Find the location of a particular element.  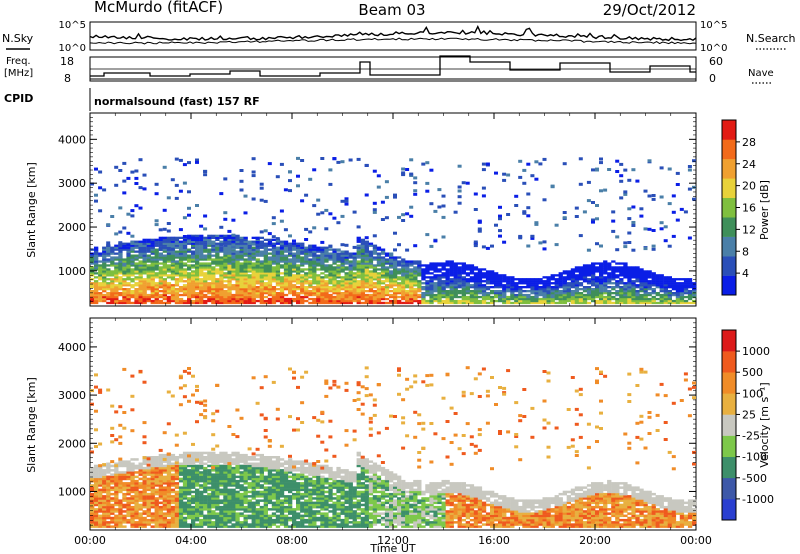

noise-left-tick-top: 10^5 is located at coordinates (72, 25).